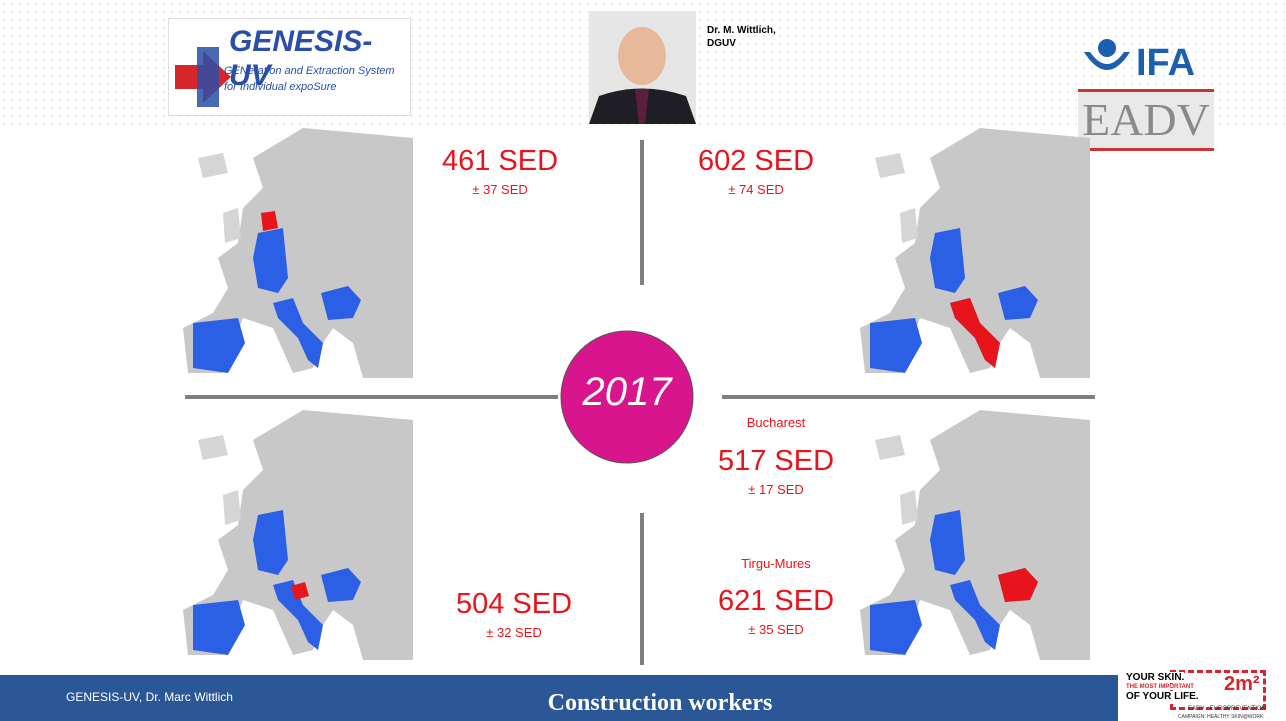  What do you see at coordinates (1227, 709) in the screenshot?
I see `badge-line4: EADV · EUROPREVENTION` at bounding box center [1227, 709].